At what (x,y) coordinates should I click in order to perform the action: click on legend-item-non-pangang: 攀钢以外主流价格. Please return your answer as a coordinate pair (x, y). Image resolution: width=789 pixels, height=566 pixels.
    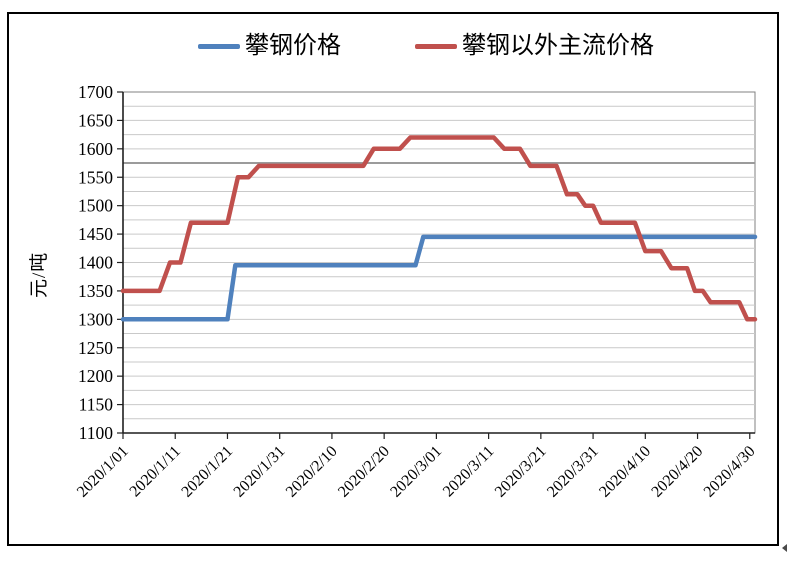
    Looking at the image, I should click on (534, 46).